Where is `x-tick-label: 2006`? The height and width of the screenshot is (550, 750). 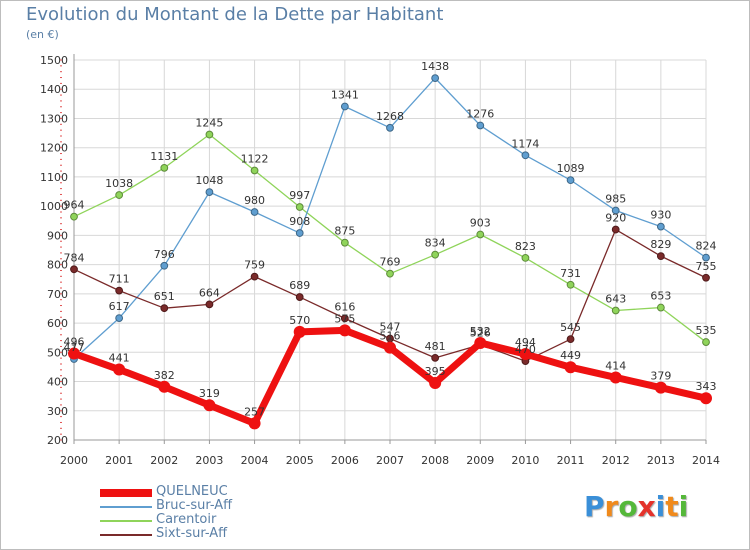 x-tick-label: 2006 is located at coordinates (345, 460).